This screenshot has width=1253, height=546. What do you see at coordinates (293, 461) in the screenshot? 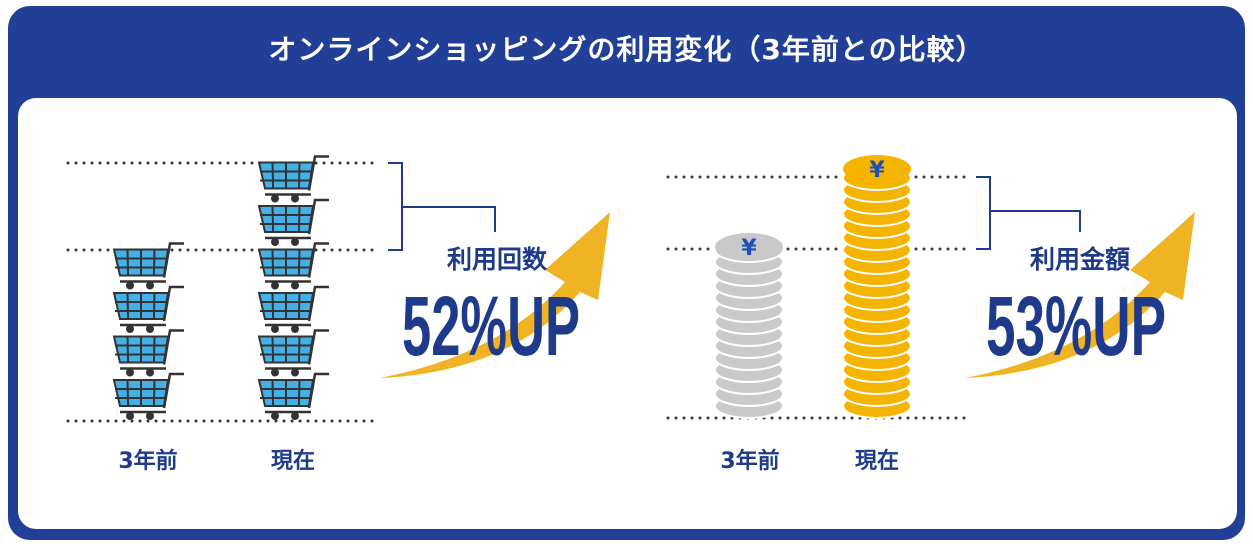
I see `count-now-label: 現在` at bounding box center [293, 461].